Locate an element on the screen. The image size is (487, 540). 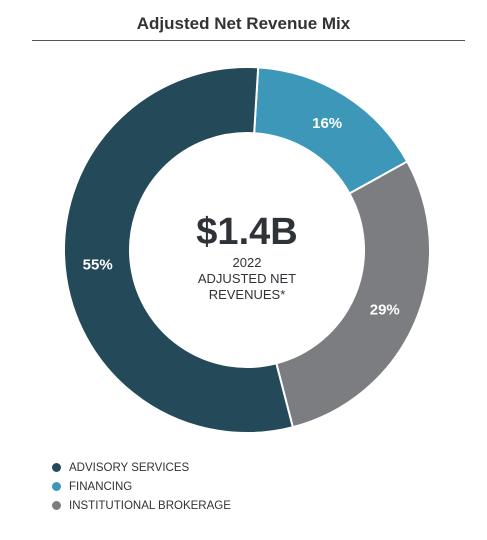
legend-label-financing: FINANCING is located at coordinates (101, 486).